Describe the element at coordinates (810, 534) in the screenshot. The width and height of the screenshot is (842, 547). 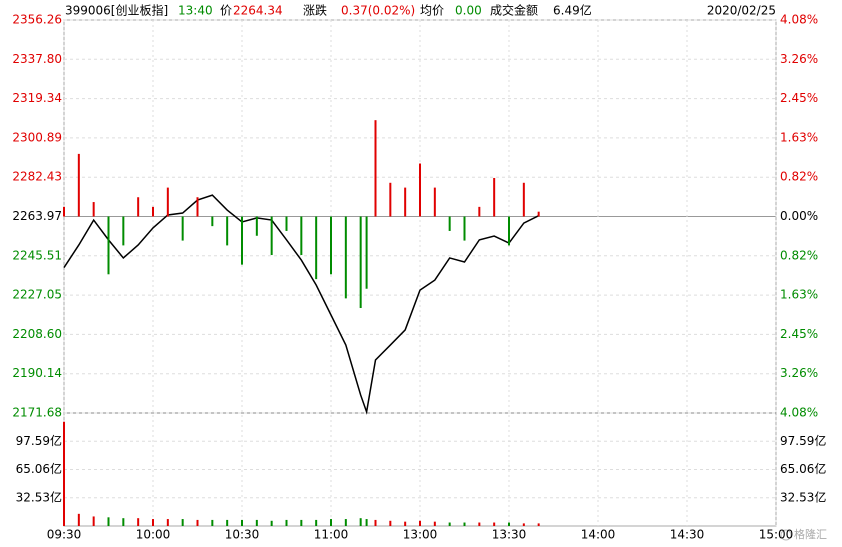
I see `watermark: 格隆汇` at that location.